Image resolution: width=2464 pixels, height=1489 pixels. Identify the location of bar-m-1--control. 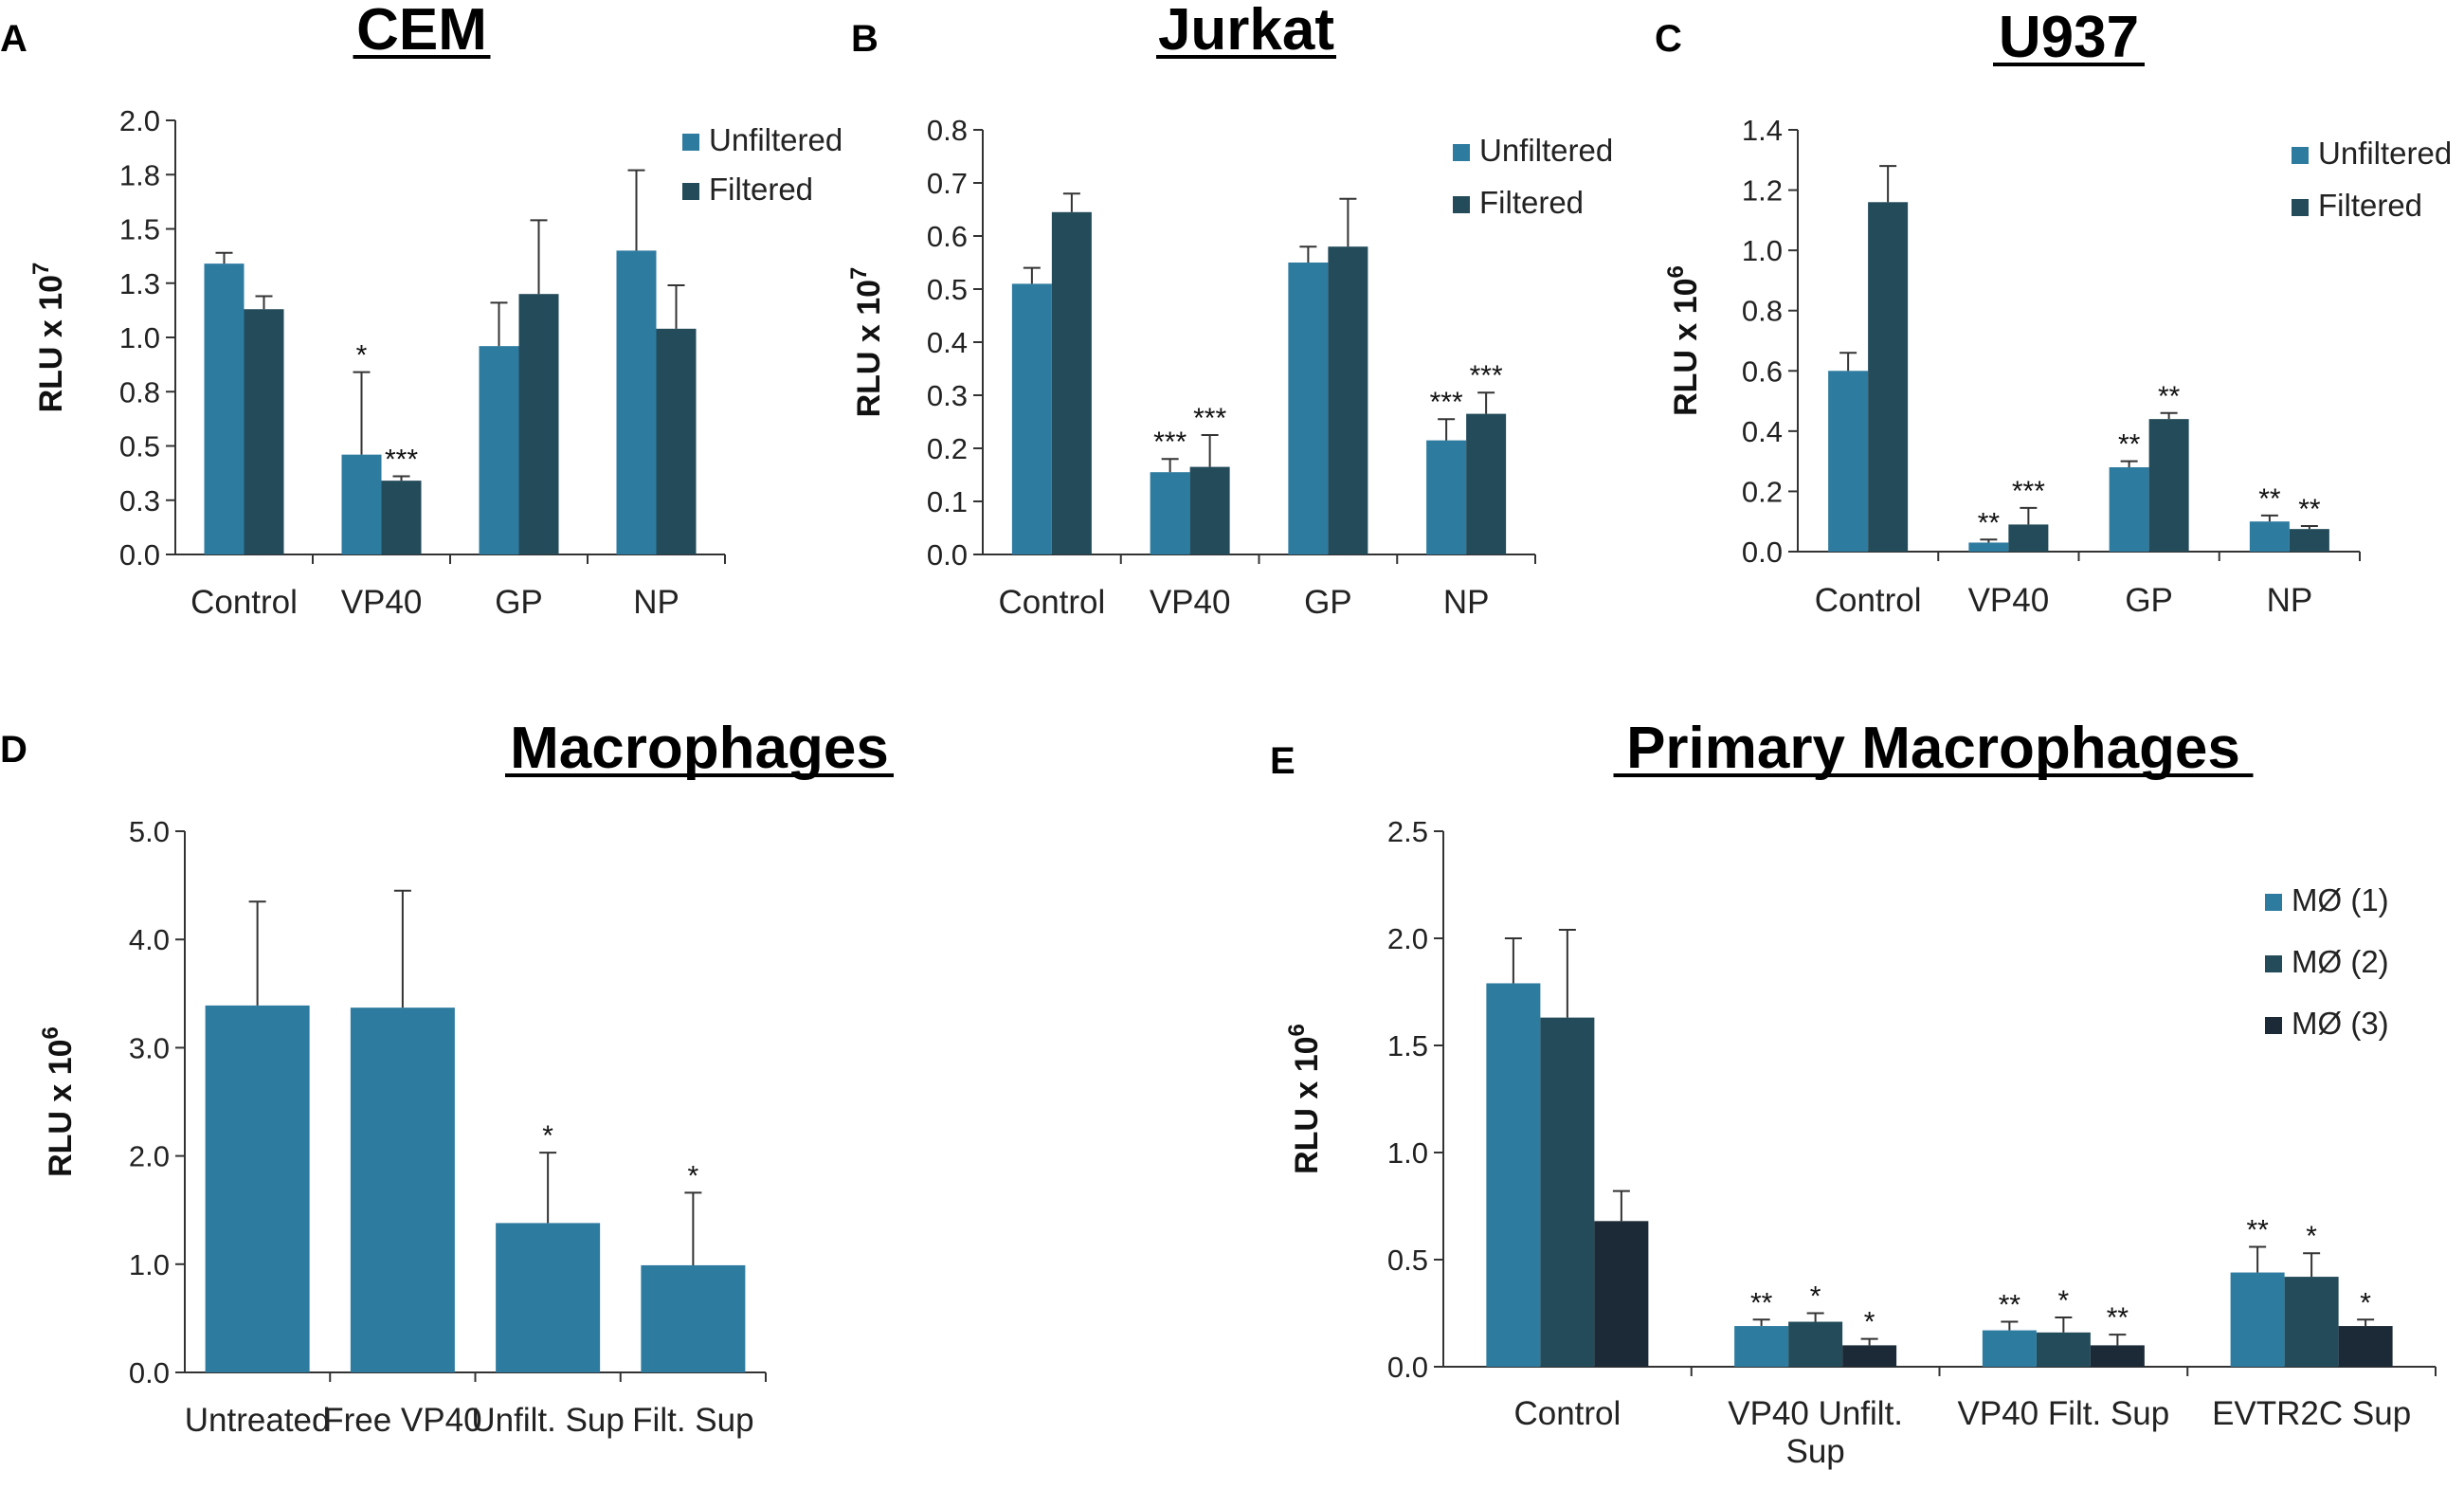
(1513, 1175).